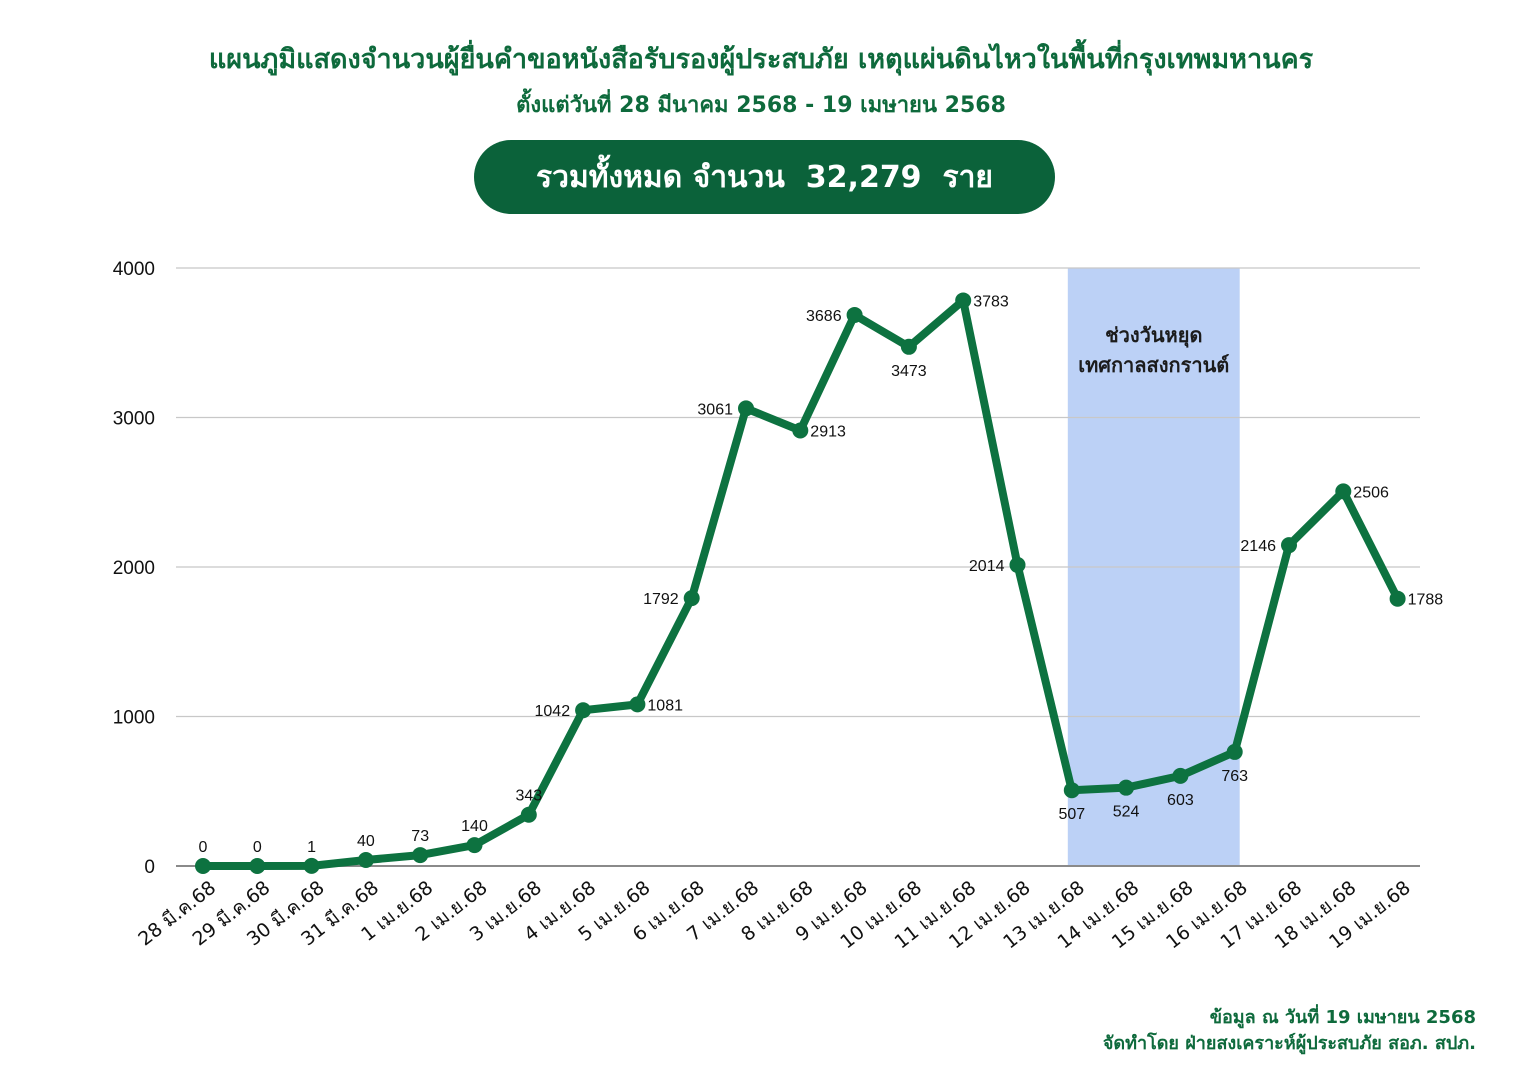  I want to click on data-label: 3473, so click(909, 371).